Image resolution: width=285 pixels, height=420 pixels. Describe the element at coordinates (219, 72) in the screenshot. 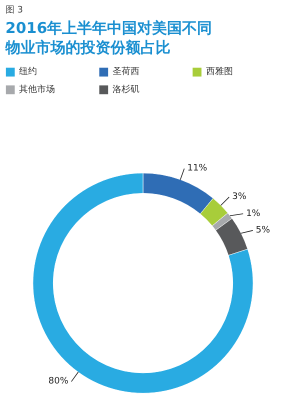

I see `legend-label: 西雅图` at that location.